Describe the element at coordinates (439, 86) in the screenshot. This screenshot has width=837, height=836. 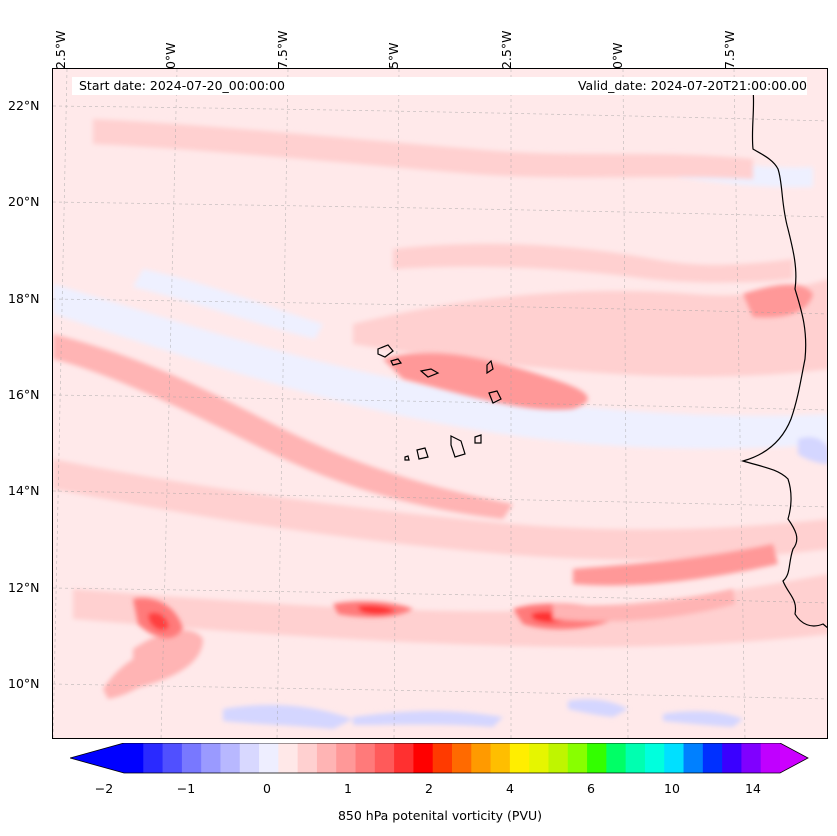
I see `date-info-bar` at that location.